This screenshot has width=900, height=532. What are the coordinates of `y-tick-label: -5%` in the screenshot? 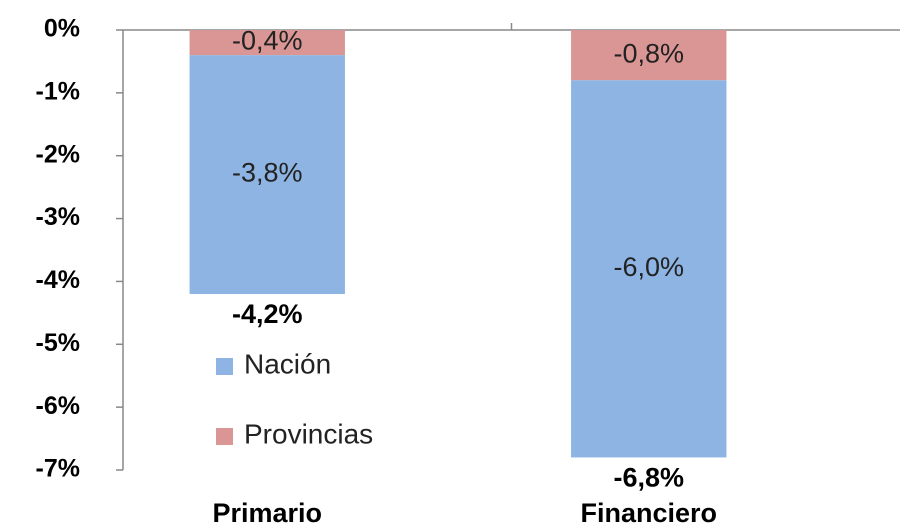 It's located at (58, 343).